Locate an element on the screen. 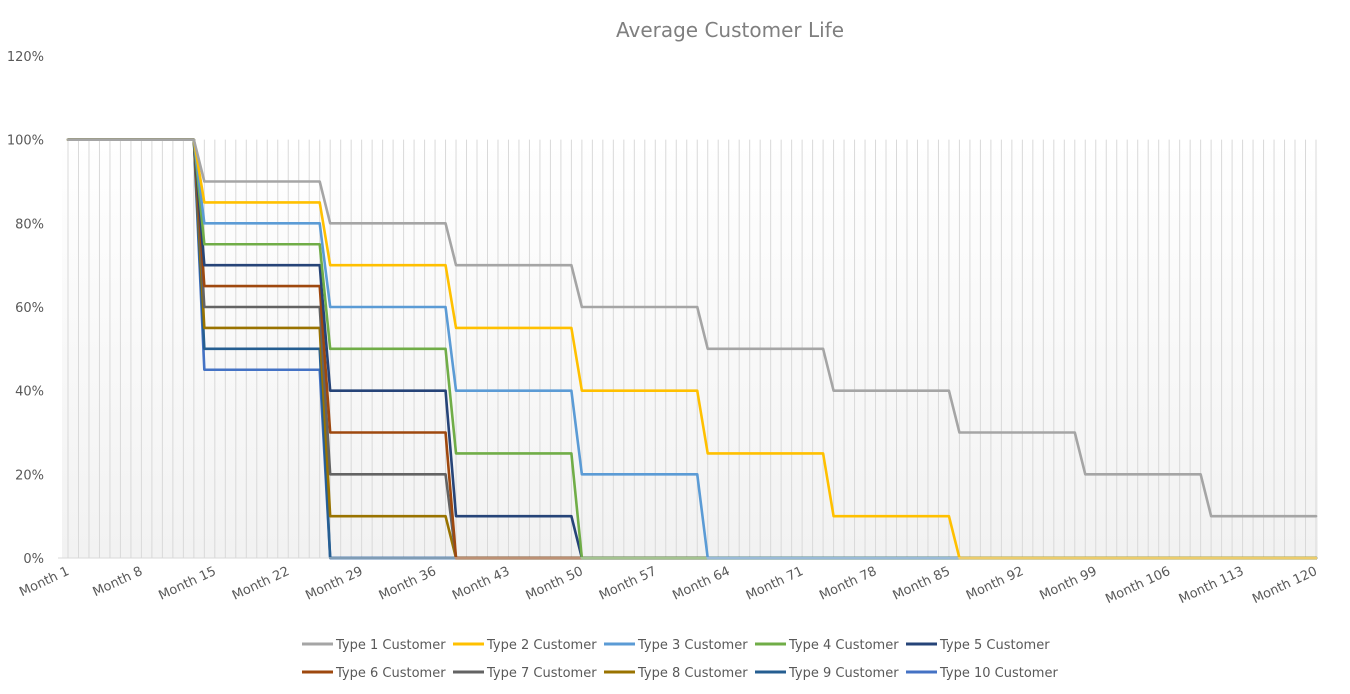 Image resolution: width=1350 pixels, height=694 pixels. x-tick-label: Month 113 is located at coordinates (1212, 585).